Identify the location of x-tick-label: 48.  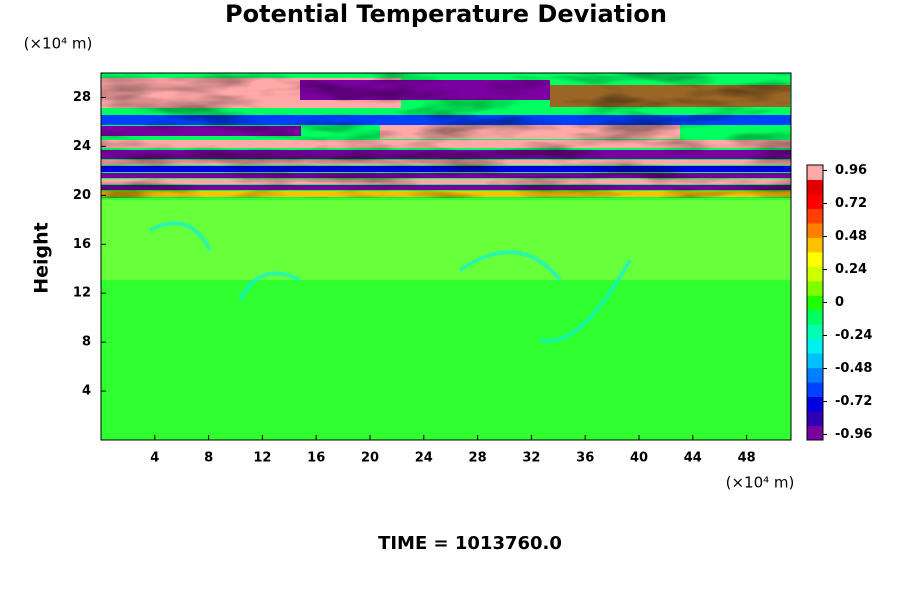
(747, 458).